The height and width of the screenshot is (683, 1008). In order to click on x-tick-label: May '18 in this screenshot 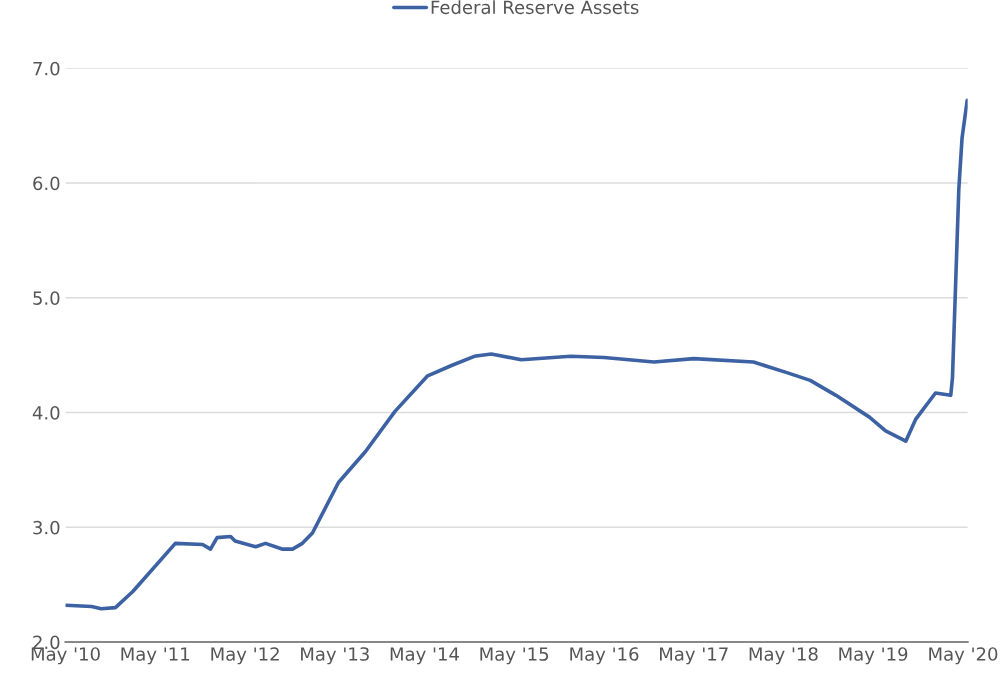, I will do `click(783, 656)`.